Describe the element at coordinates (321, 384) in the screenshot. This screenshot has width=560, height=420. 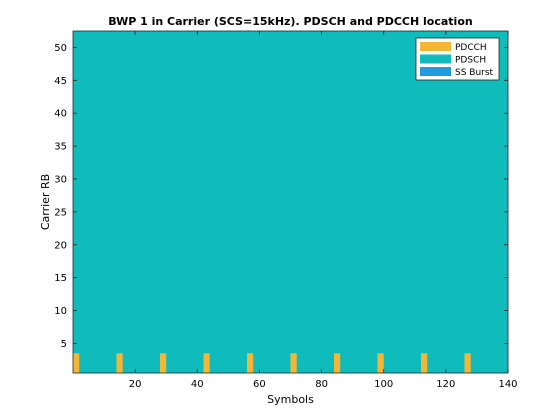
I see `x-tick-label: 80` at that location.